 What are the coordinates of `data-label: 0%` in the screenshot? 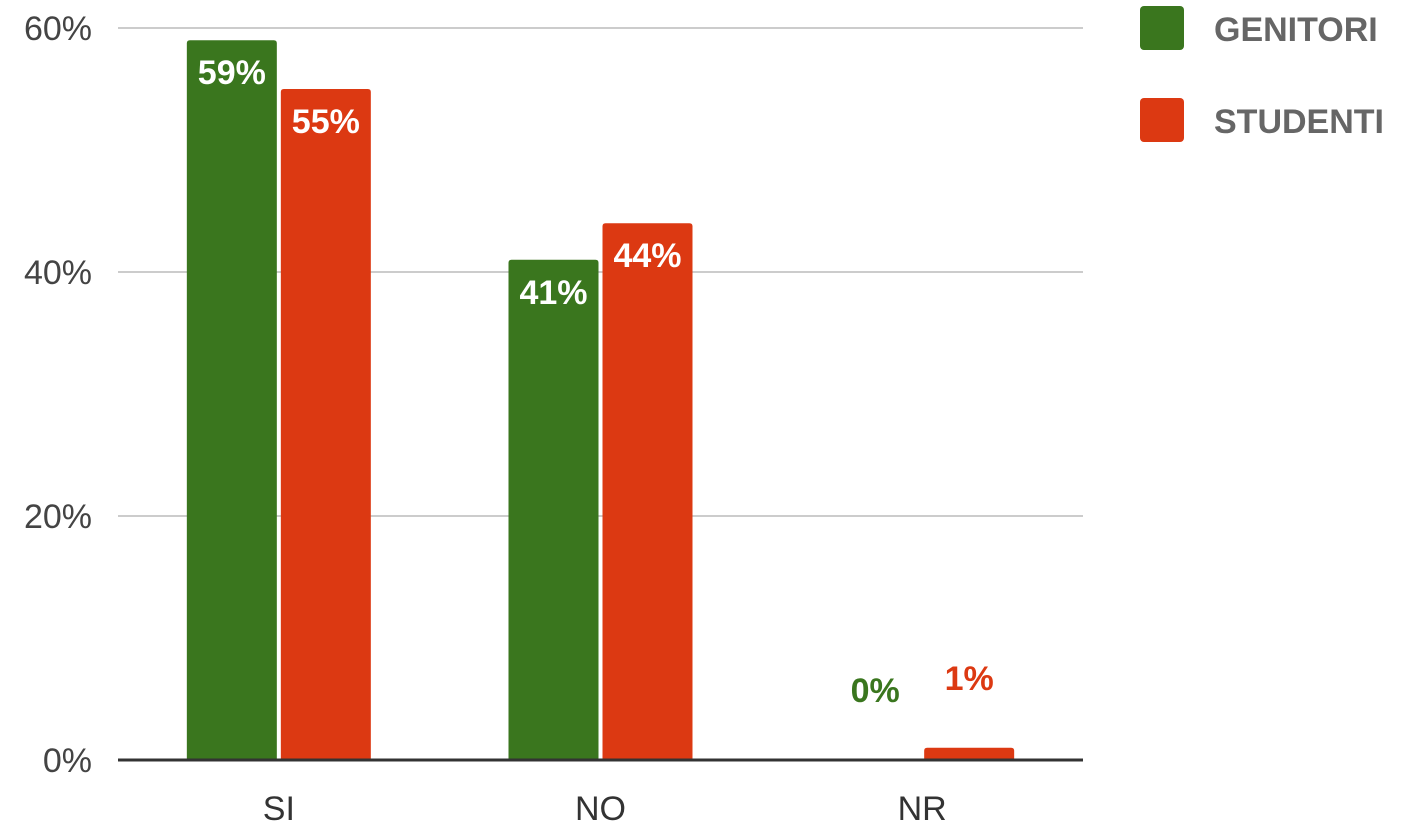 It's located at (875, 691).